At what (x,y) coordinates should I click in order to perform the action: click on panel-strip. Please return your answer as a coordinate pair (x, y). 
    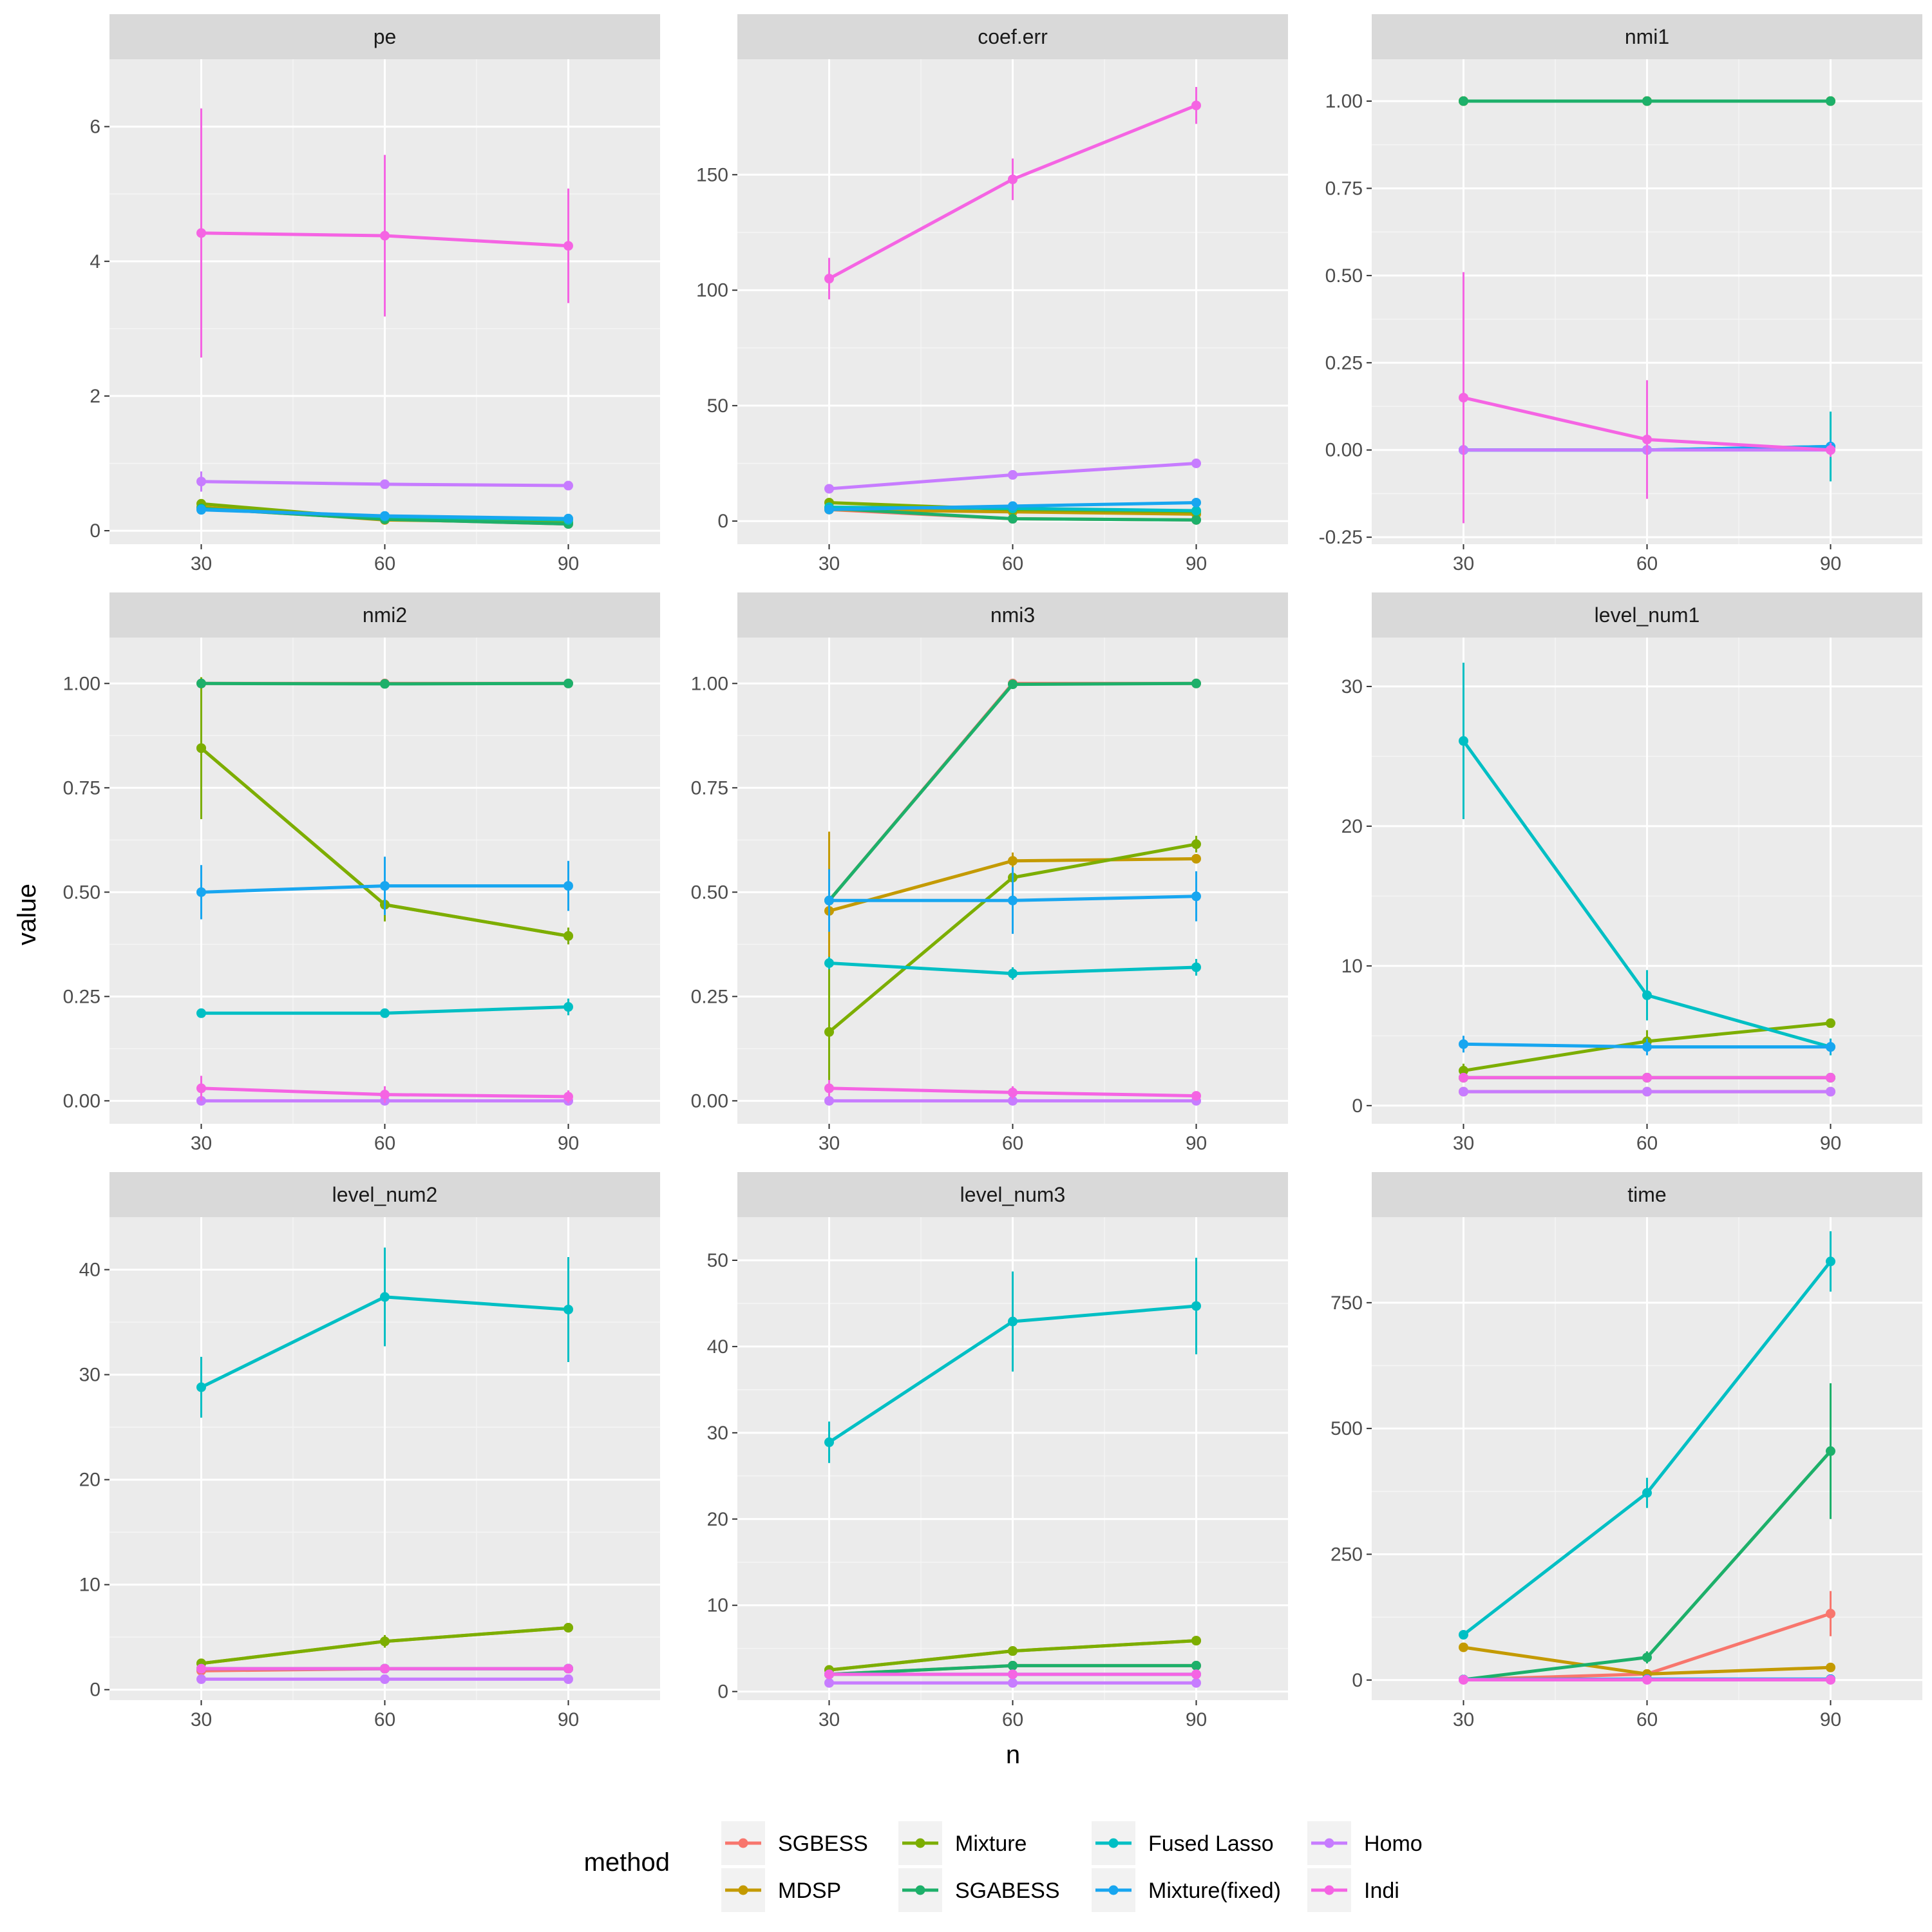
    Looking at the image, I should click on (1012, 1194).